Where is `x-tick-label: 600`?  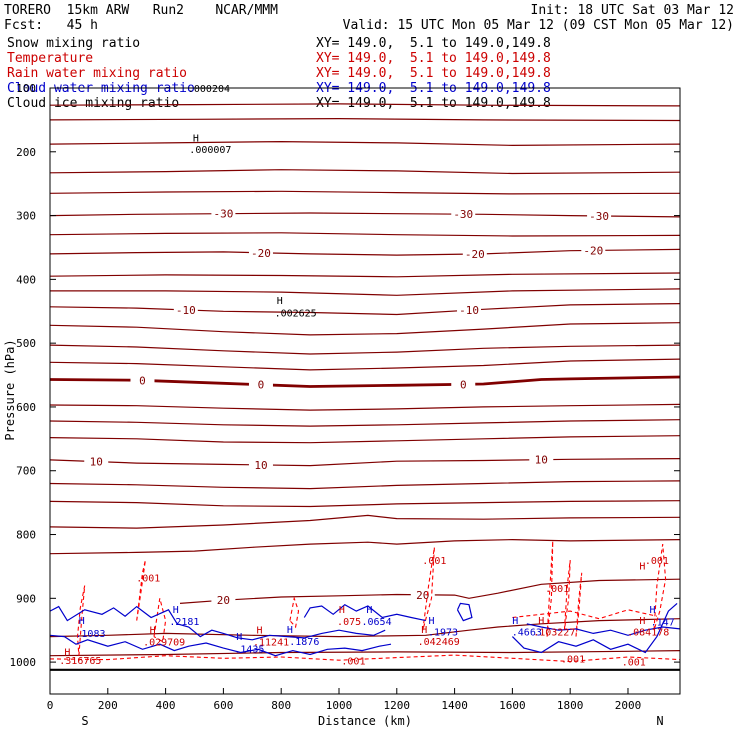
x-tick-label: 600 is located at coordinates (223, 705).